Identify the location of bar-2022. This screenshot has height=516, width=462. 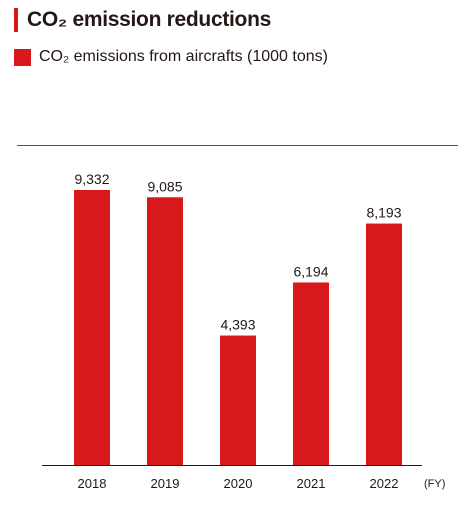
(384, 344).